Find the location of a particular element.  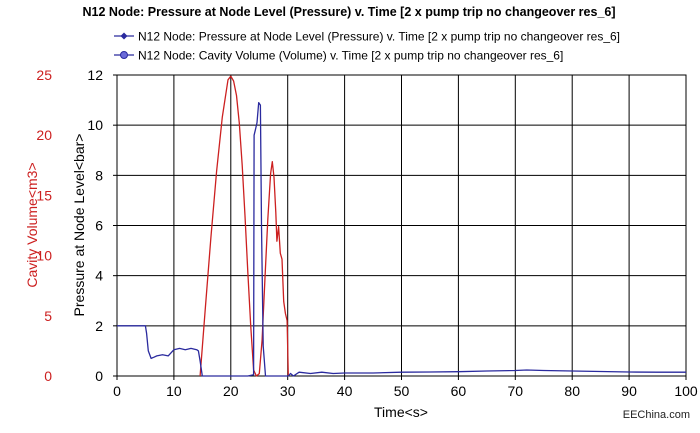

x-tick-label: 30 is located at coordinates (288, 391).